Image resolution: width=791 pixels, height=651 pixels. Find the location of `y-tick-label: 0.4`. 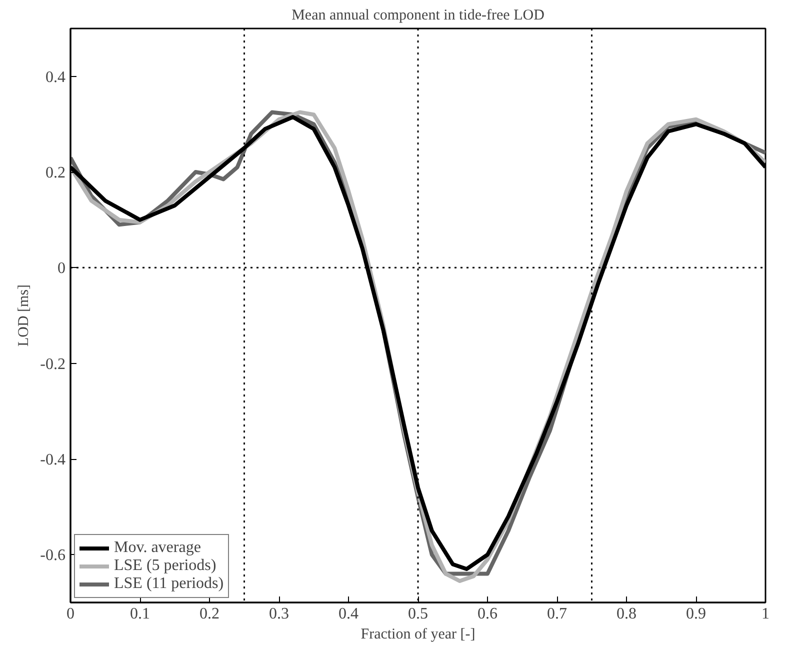

y-tick-label: 0.4 is located at coordinates (56, 77).